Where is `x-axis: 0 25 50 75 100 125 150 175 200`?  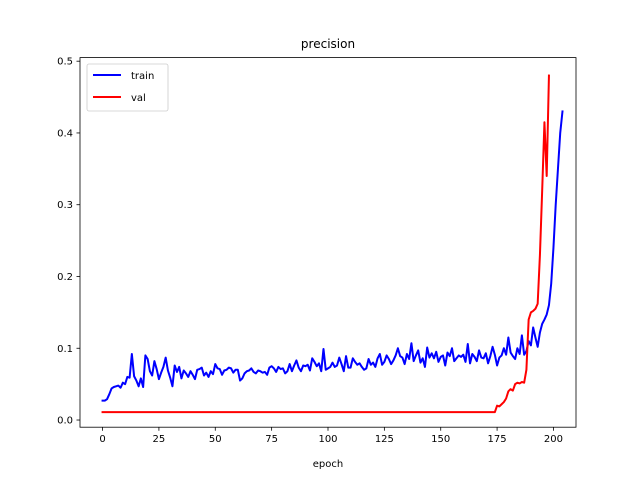 x-axis: 0 25 50 75 100 125 150 175 200 is located at coordinates (331, 436).